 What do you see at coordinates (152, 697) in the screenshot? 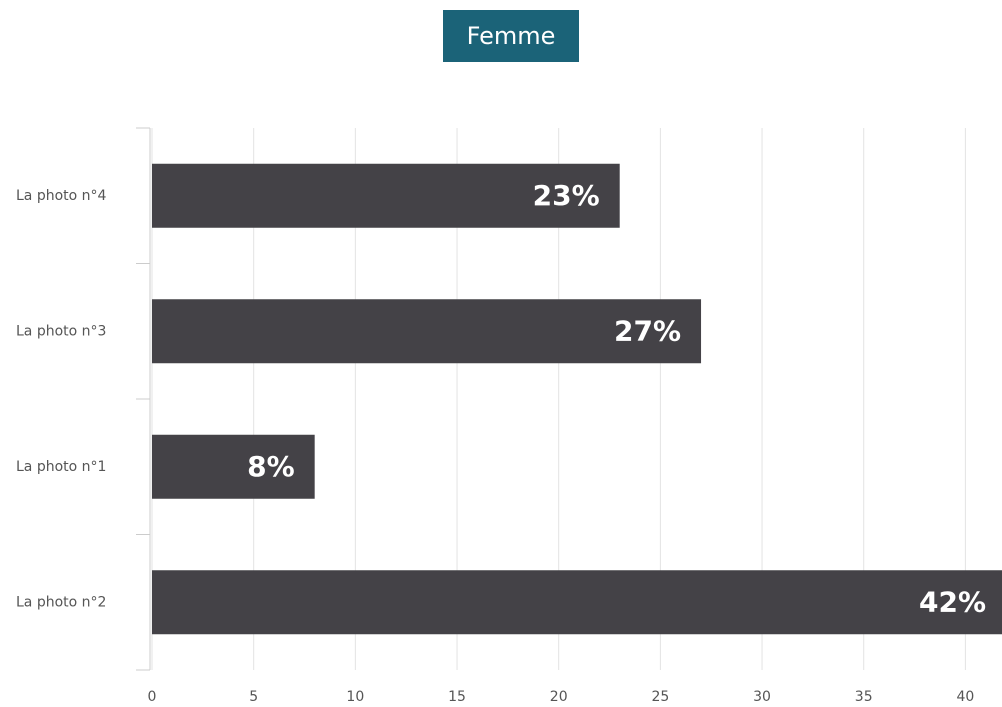
I see `x-tick-label: 0` at bounding box center [152, 697].